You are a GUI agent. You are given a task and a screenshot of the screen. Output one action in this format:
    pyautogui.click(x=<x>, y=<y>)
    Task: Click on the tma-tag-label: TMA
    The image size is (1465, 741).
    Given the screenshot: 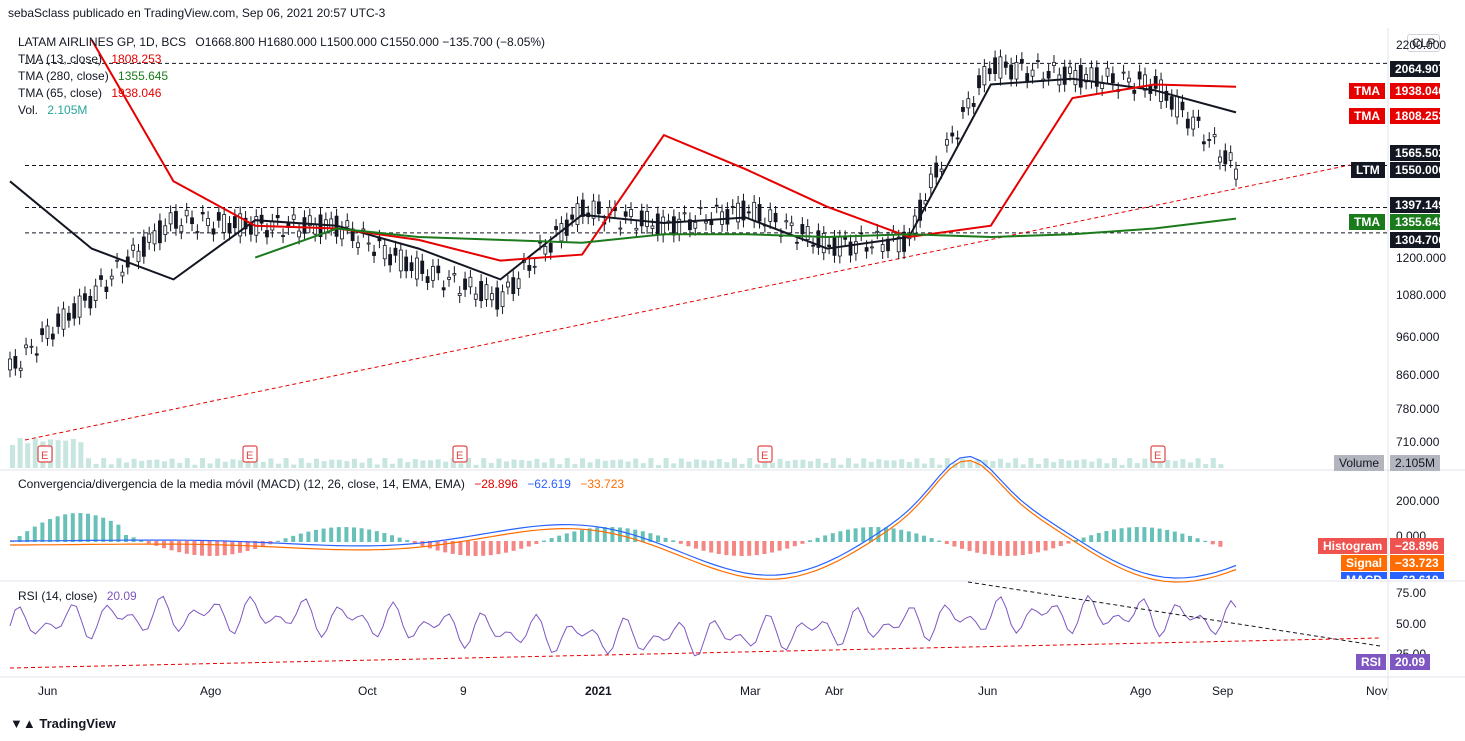 What is the action you would take?
    pyautogui.click(x=1367, y=222)
    